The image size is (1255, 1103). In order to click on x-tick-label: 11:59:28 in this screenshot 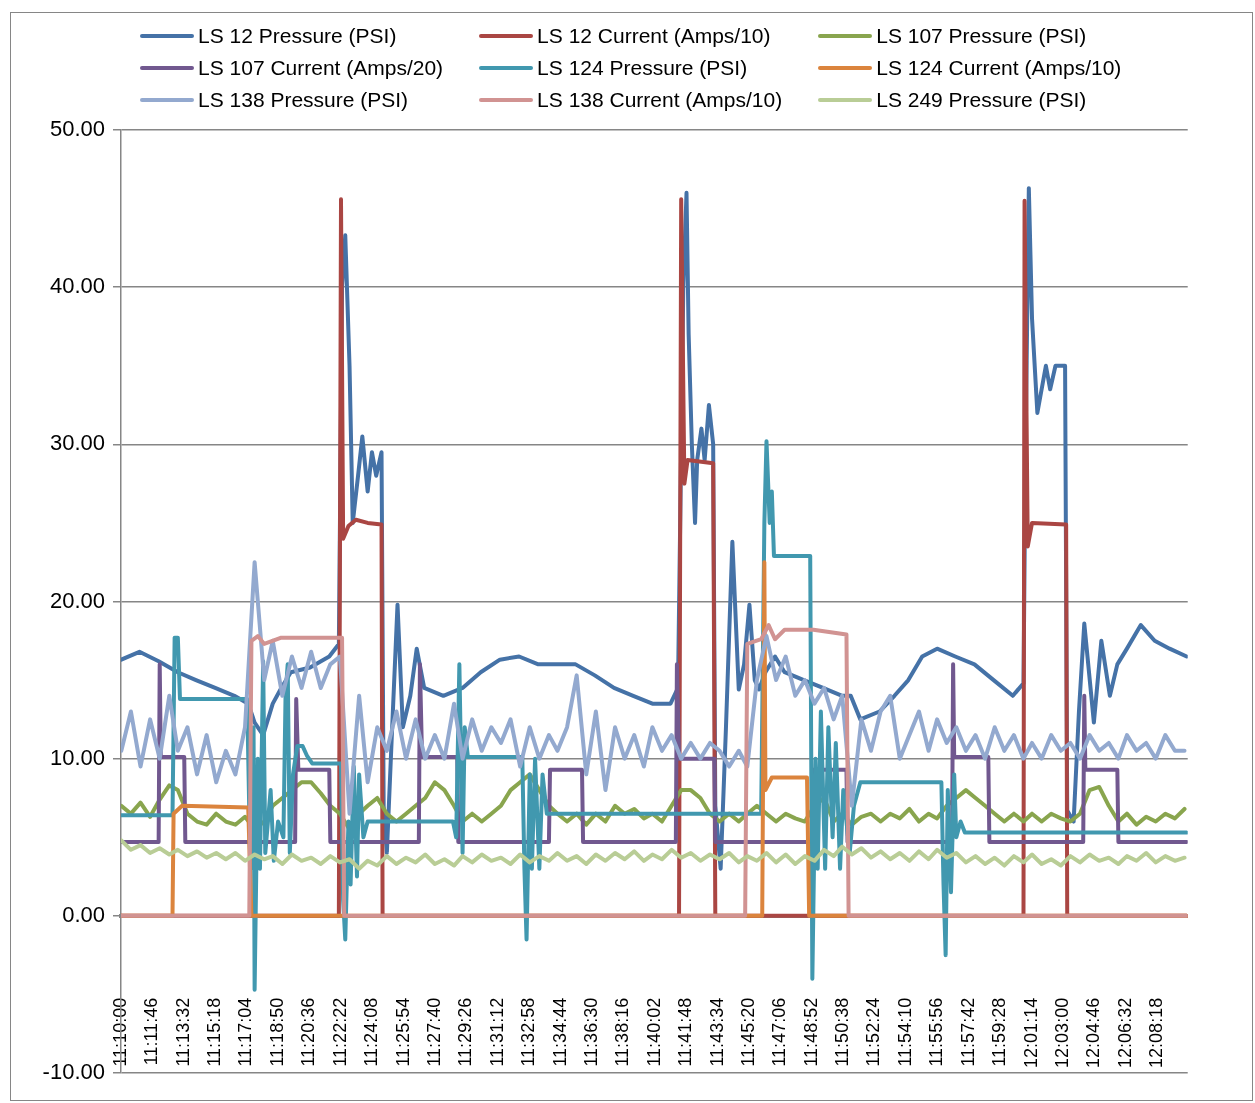, I will do `click(999, 1032)`.